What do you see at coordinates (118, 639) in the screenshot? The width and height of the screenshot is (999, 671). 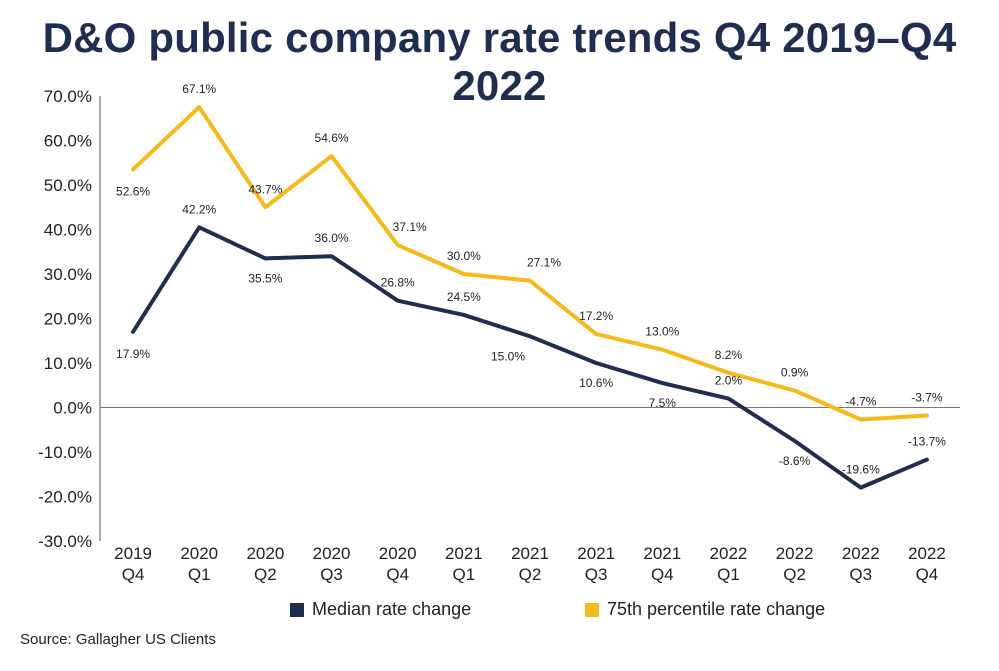 I see `source-note: Source: Gallagher US Clients` at bounding box center [118, 639].